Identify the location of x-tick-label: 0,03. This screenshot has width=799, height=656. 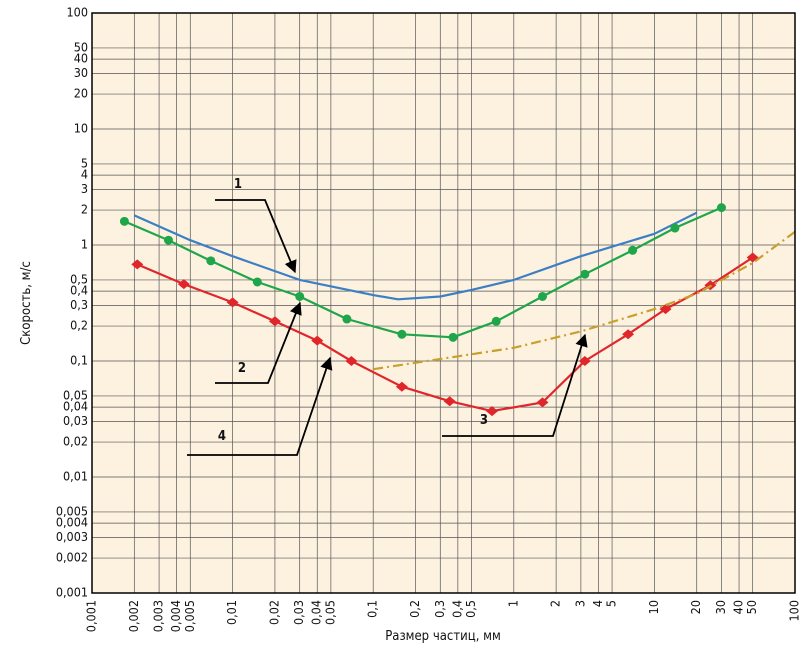
(298, 612).